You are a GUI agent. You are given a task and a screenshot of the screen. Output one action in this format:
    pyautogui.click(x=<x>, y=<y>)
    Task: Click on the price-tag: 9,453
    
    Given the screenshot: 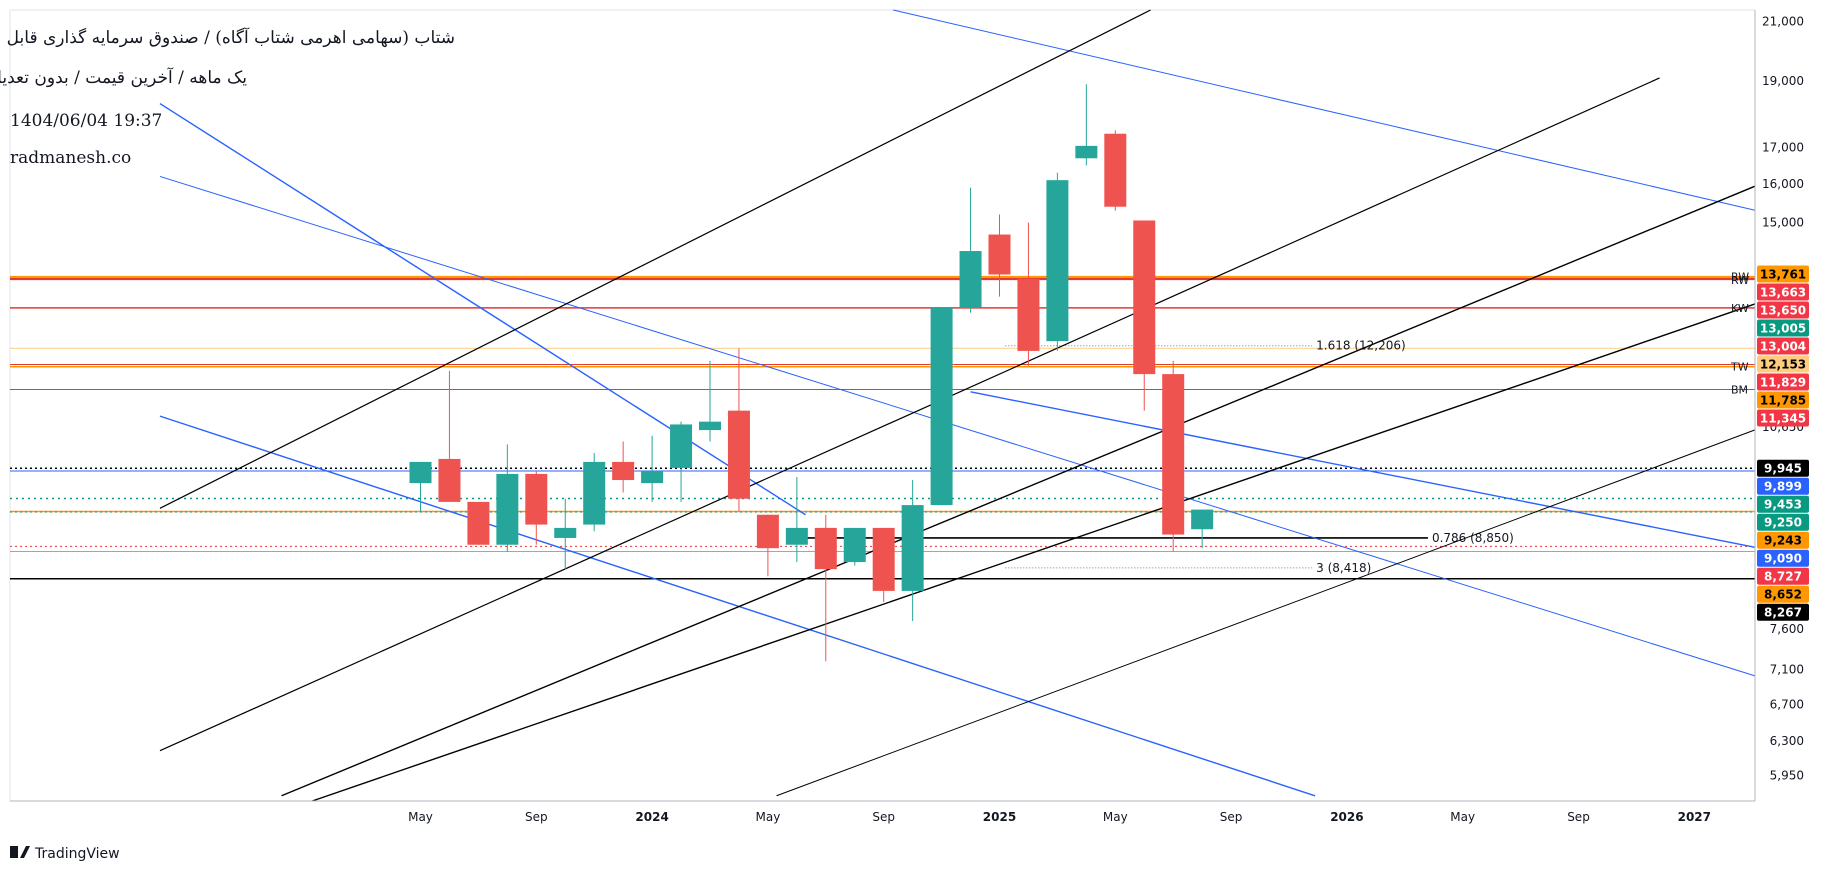 What is the action you would take?
    pyautogui.click(x=1783, y=504)
    